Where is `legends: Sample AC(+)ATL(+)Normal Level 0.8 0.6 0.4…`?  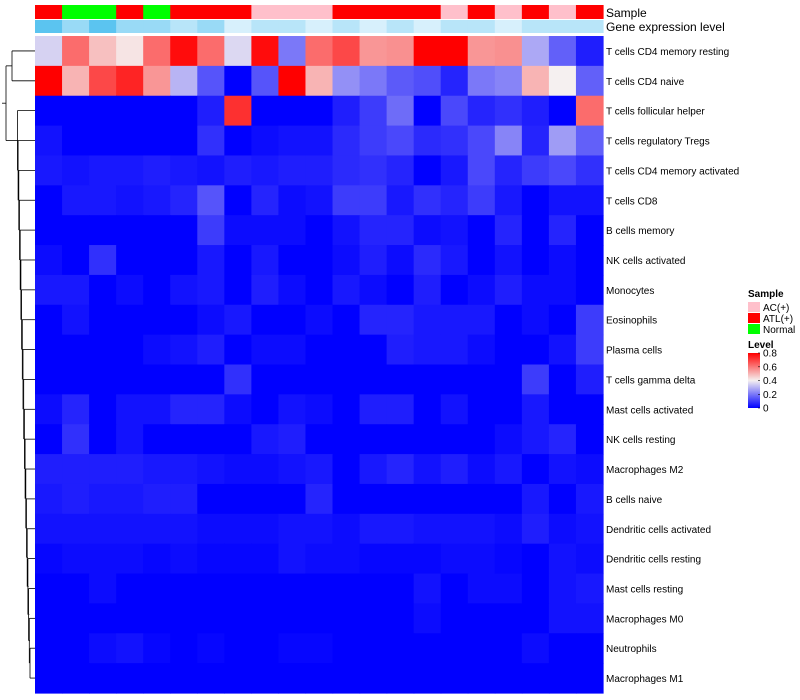 legends: Sample AC(+)ATL(+)Normal Level 0.8 0.6 0.4… is located at coordinates (771, 352).